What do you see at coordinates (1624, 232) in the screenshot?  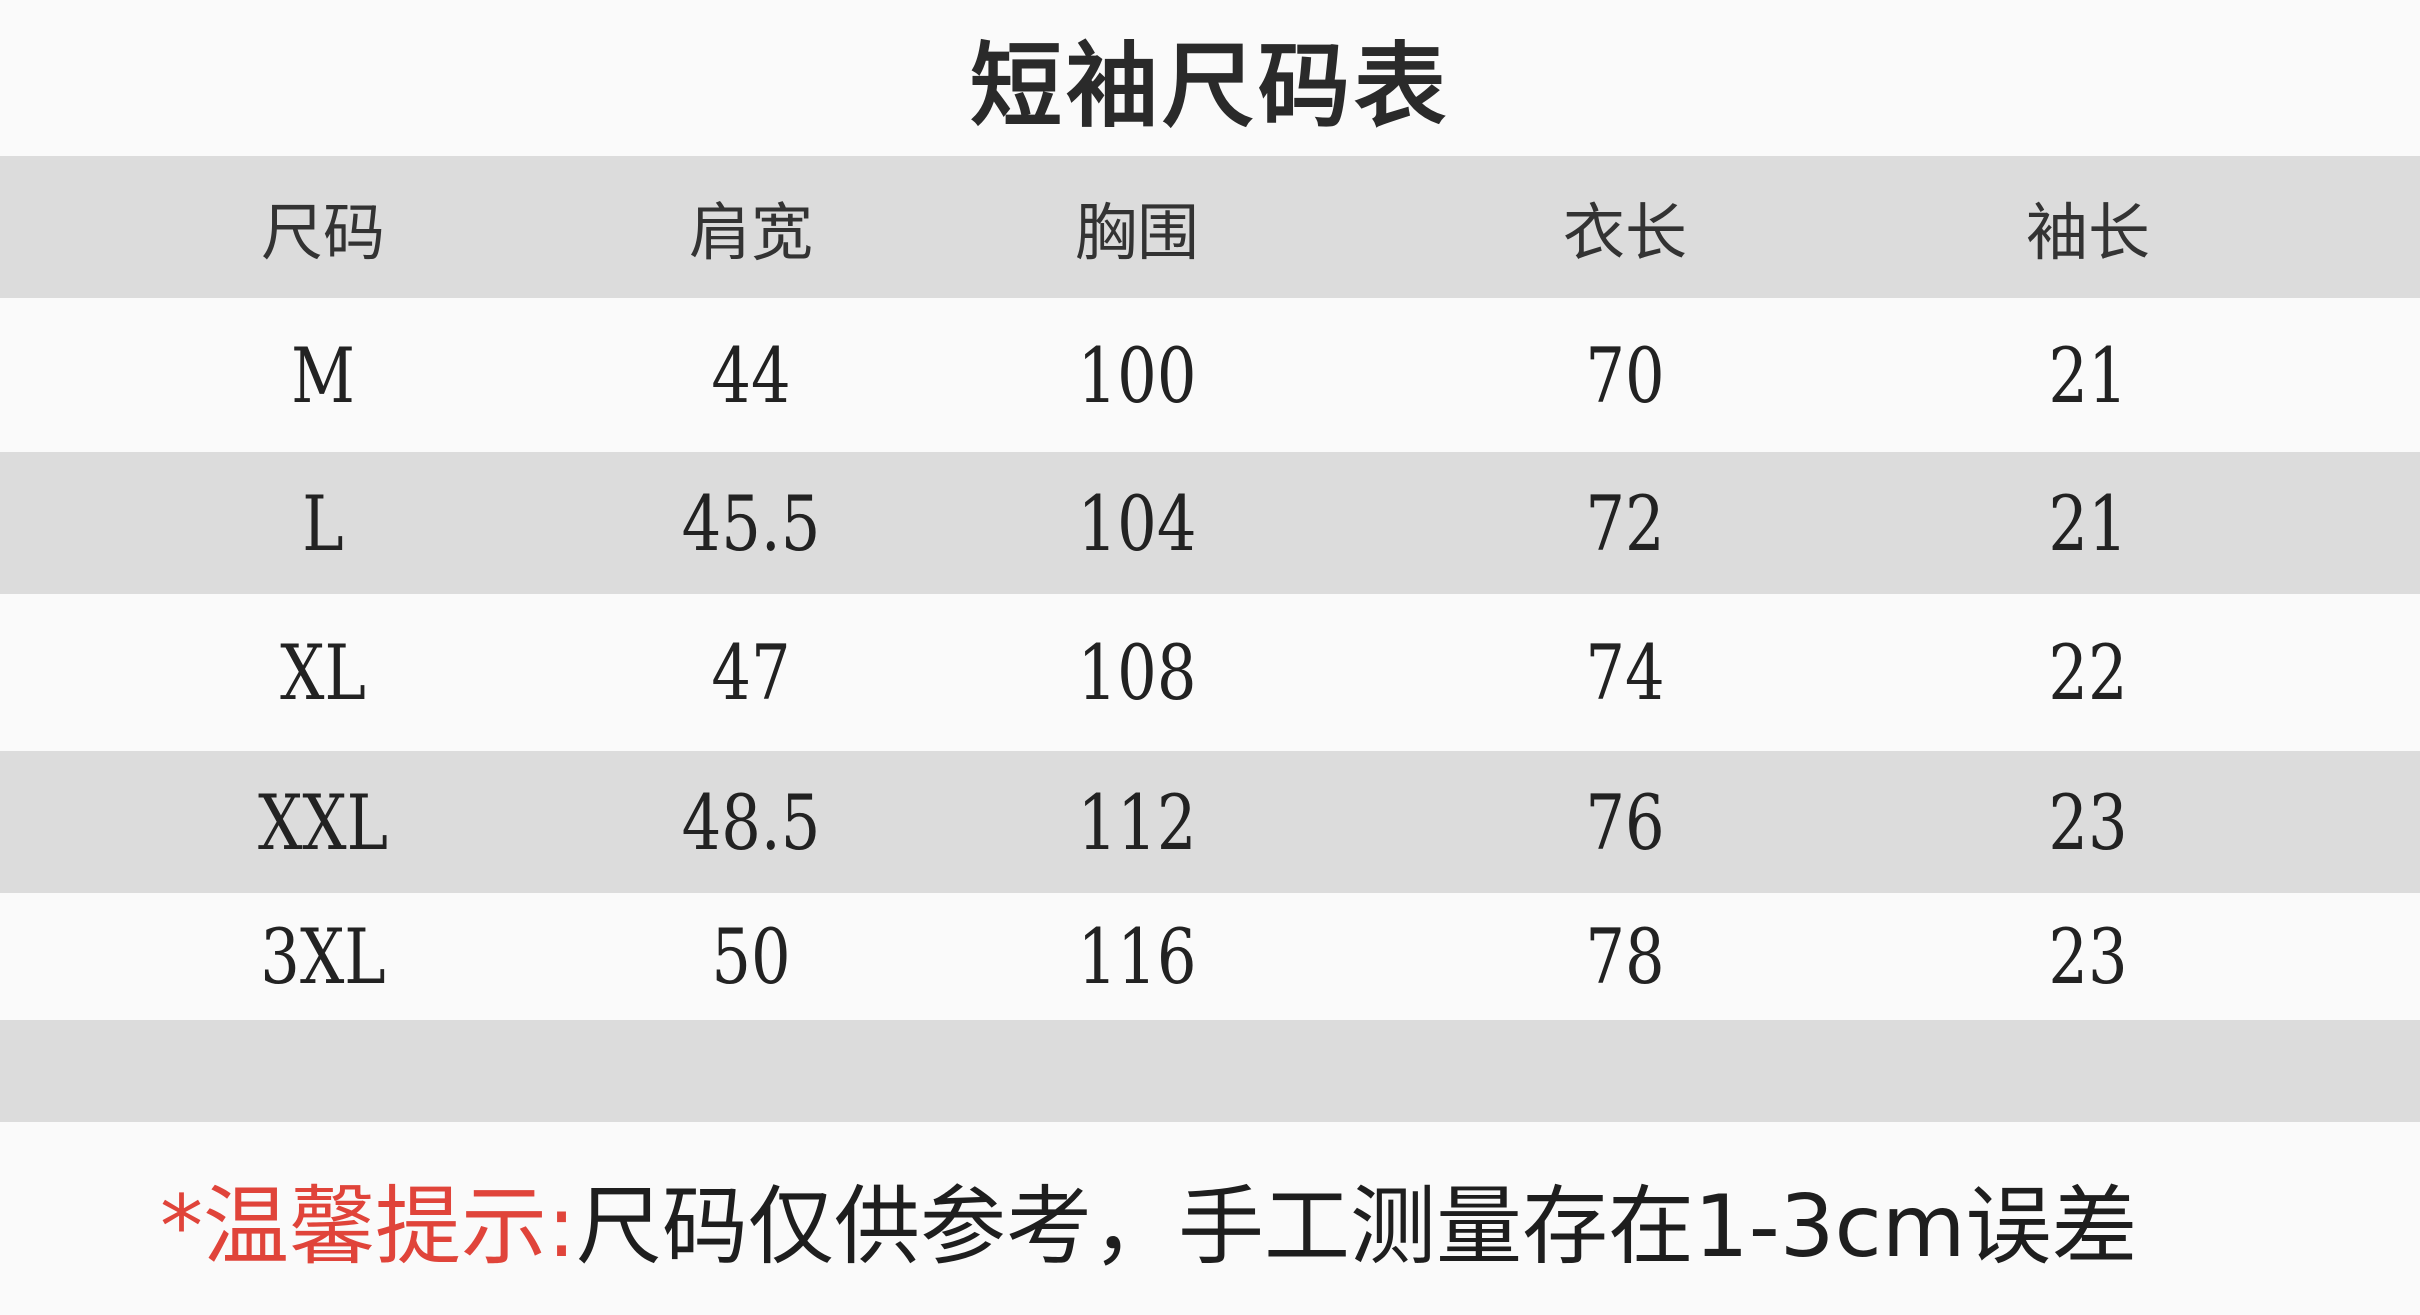 I see `header-length: 衣长` at bounding box center [1624, 232].